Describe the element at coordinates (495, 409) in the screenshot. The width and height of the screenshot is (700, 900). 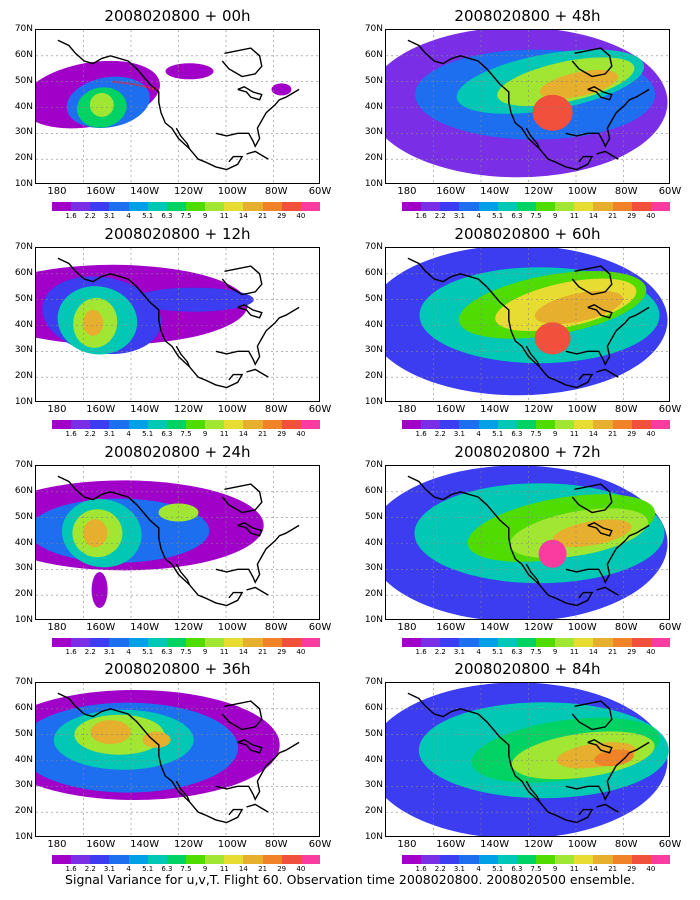
I see `lon-tick-label: 140W` at that location.